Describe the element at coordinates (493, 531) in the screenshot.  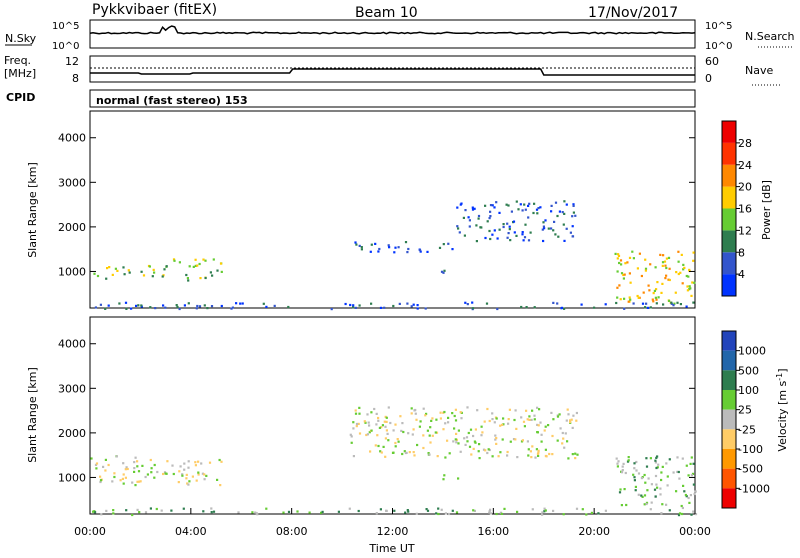
I see `xtick-label: 16:00` at that location.